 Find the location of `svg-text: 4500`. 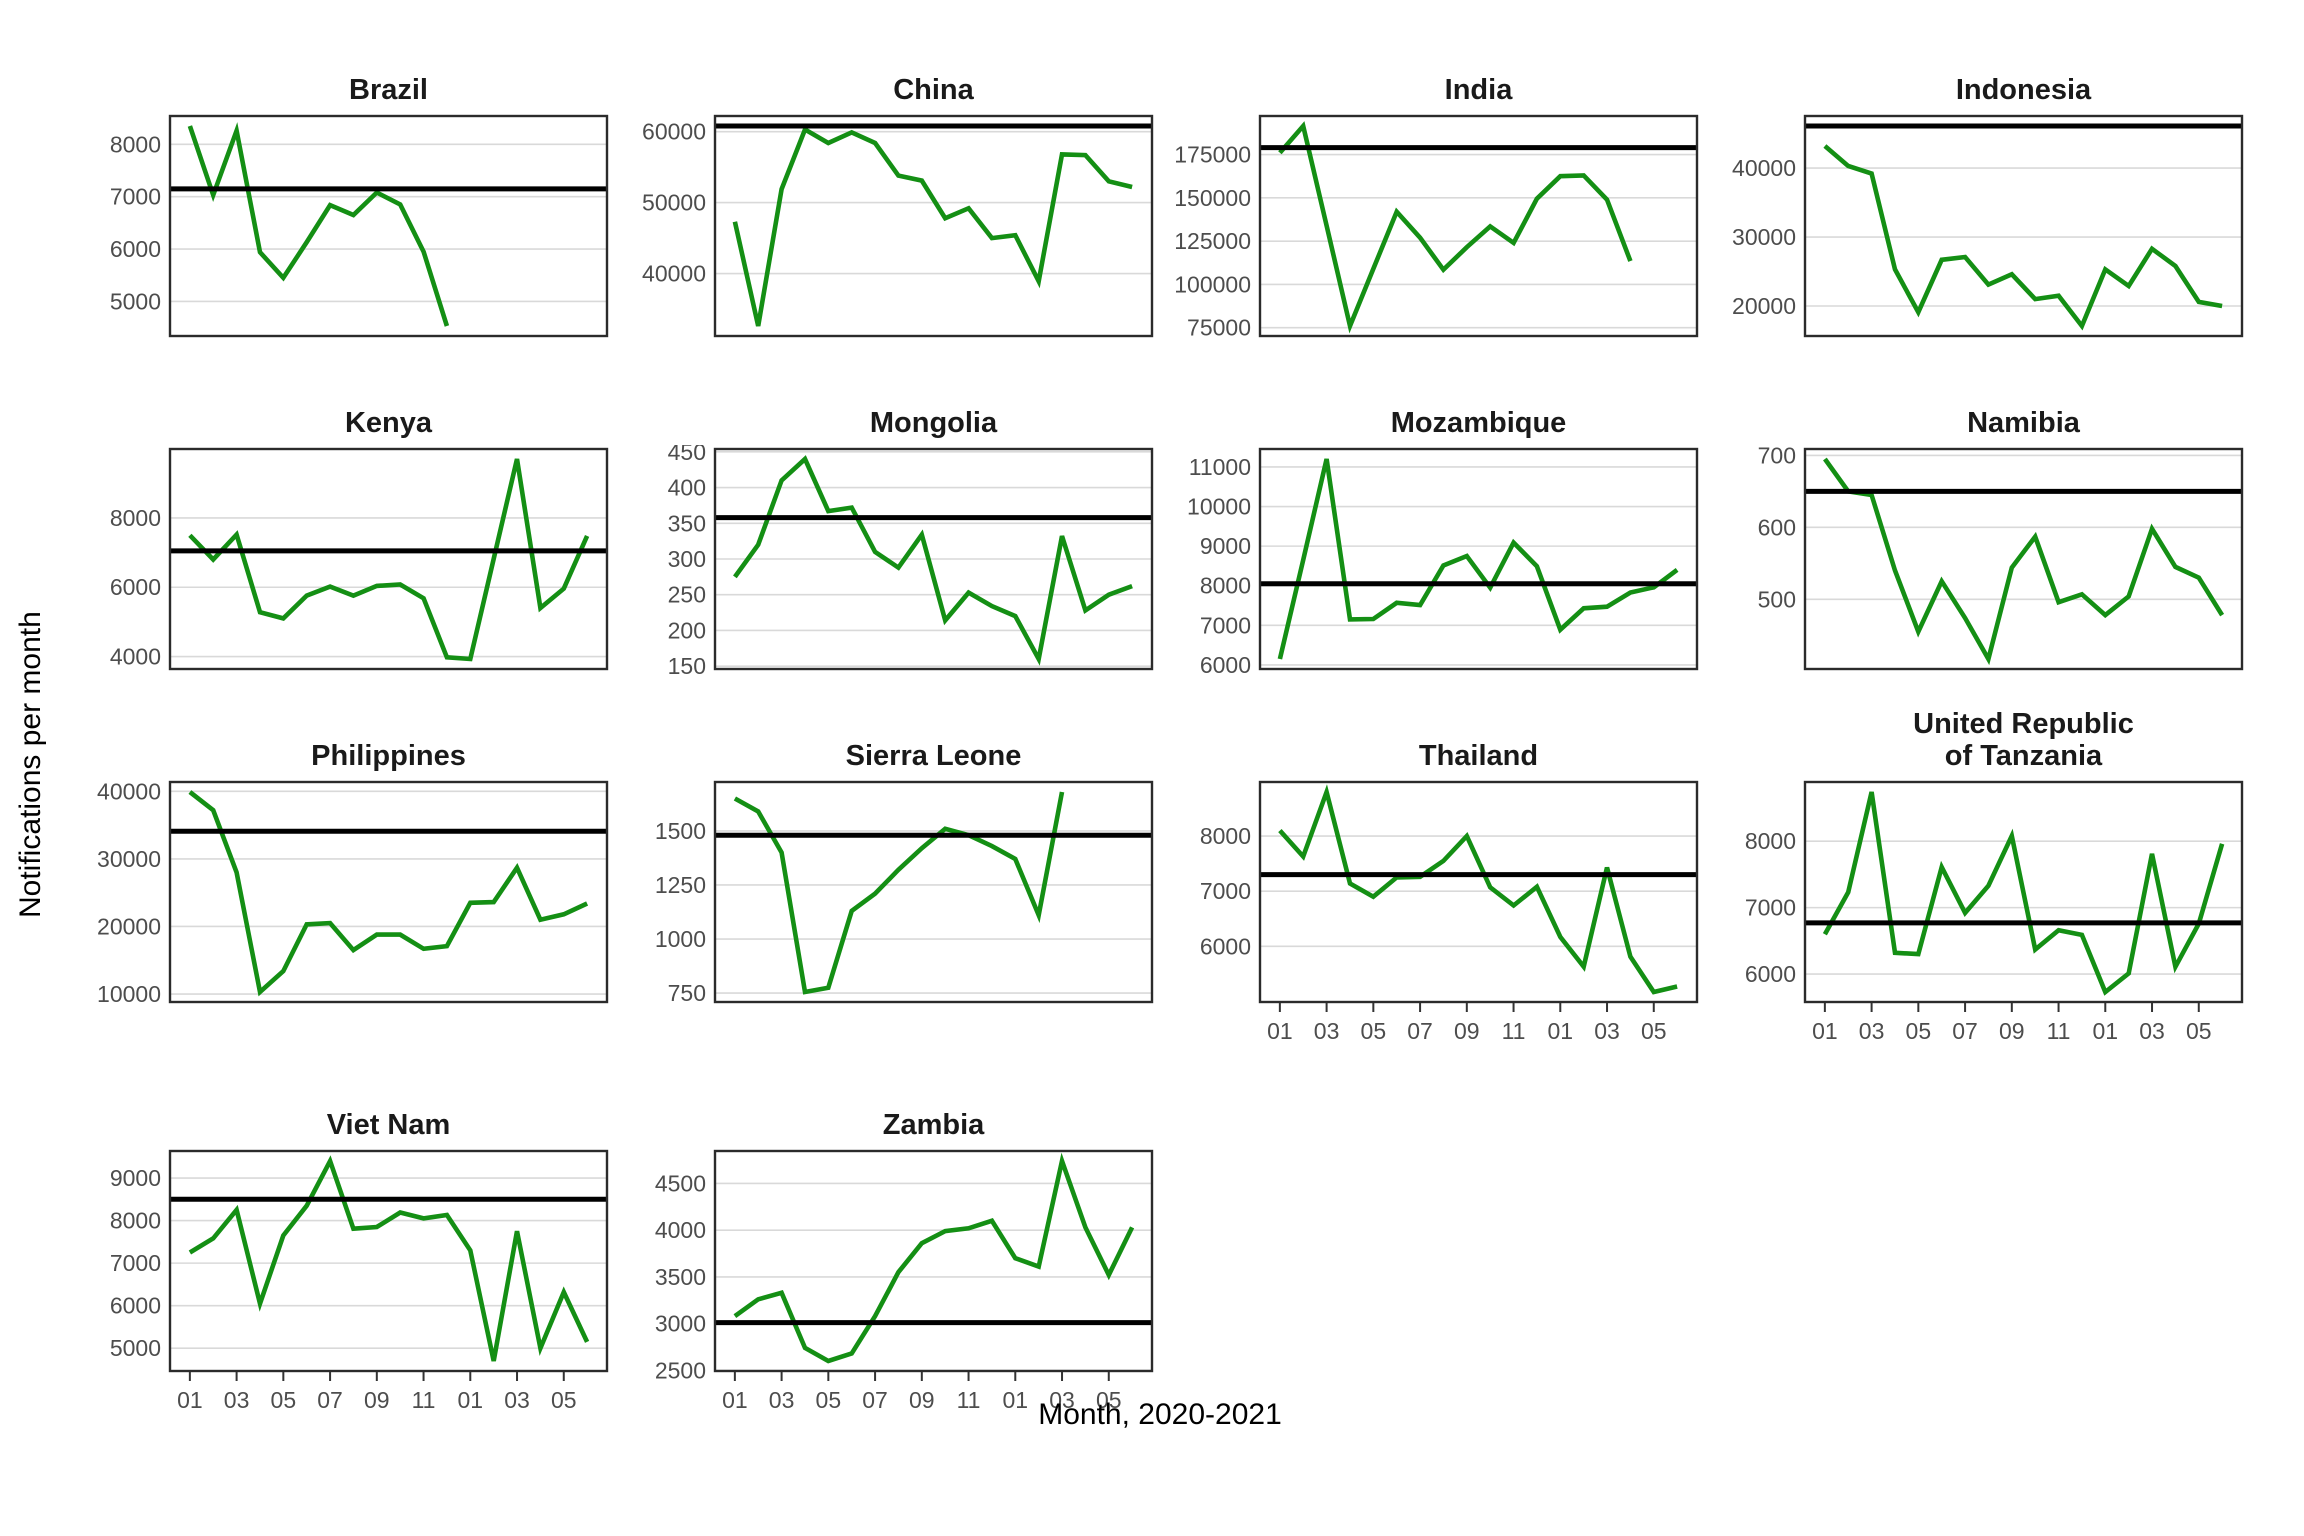

svg-text: 4500 is located at coordinates (680, 1183).